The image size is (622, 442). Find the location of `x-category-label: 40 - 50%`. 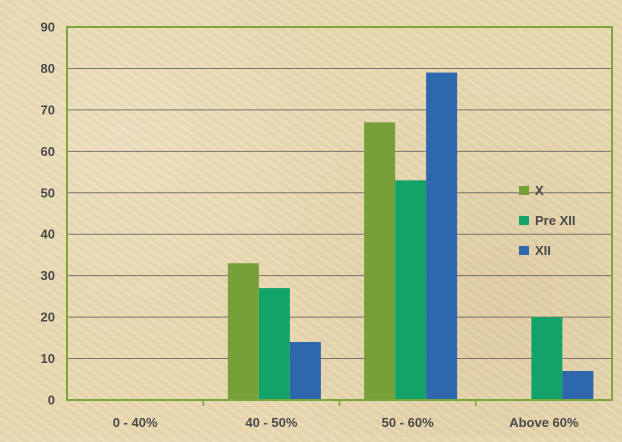

x-category-label: 40 - 50% is located at coordinates (271, 422).